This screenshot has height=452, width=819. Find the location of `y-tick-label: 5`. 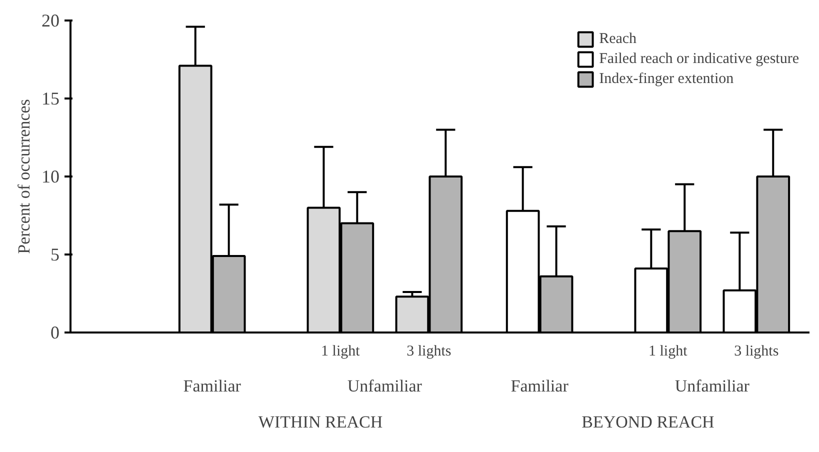

y-tick-label: 5 is located at coordinates (55, 254).